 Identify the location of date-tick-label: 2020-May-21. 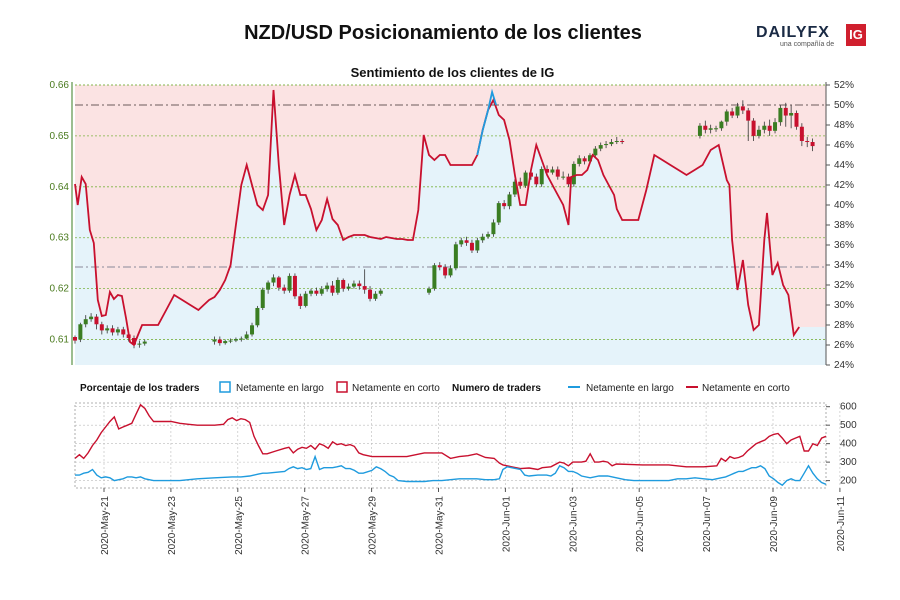
(105, 525).